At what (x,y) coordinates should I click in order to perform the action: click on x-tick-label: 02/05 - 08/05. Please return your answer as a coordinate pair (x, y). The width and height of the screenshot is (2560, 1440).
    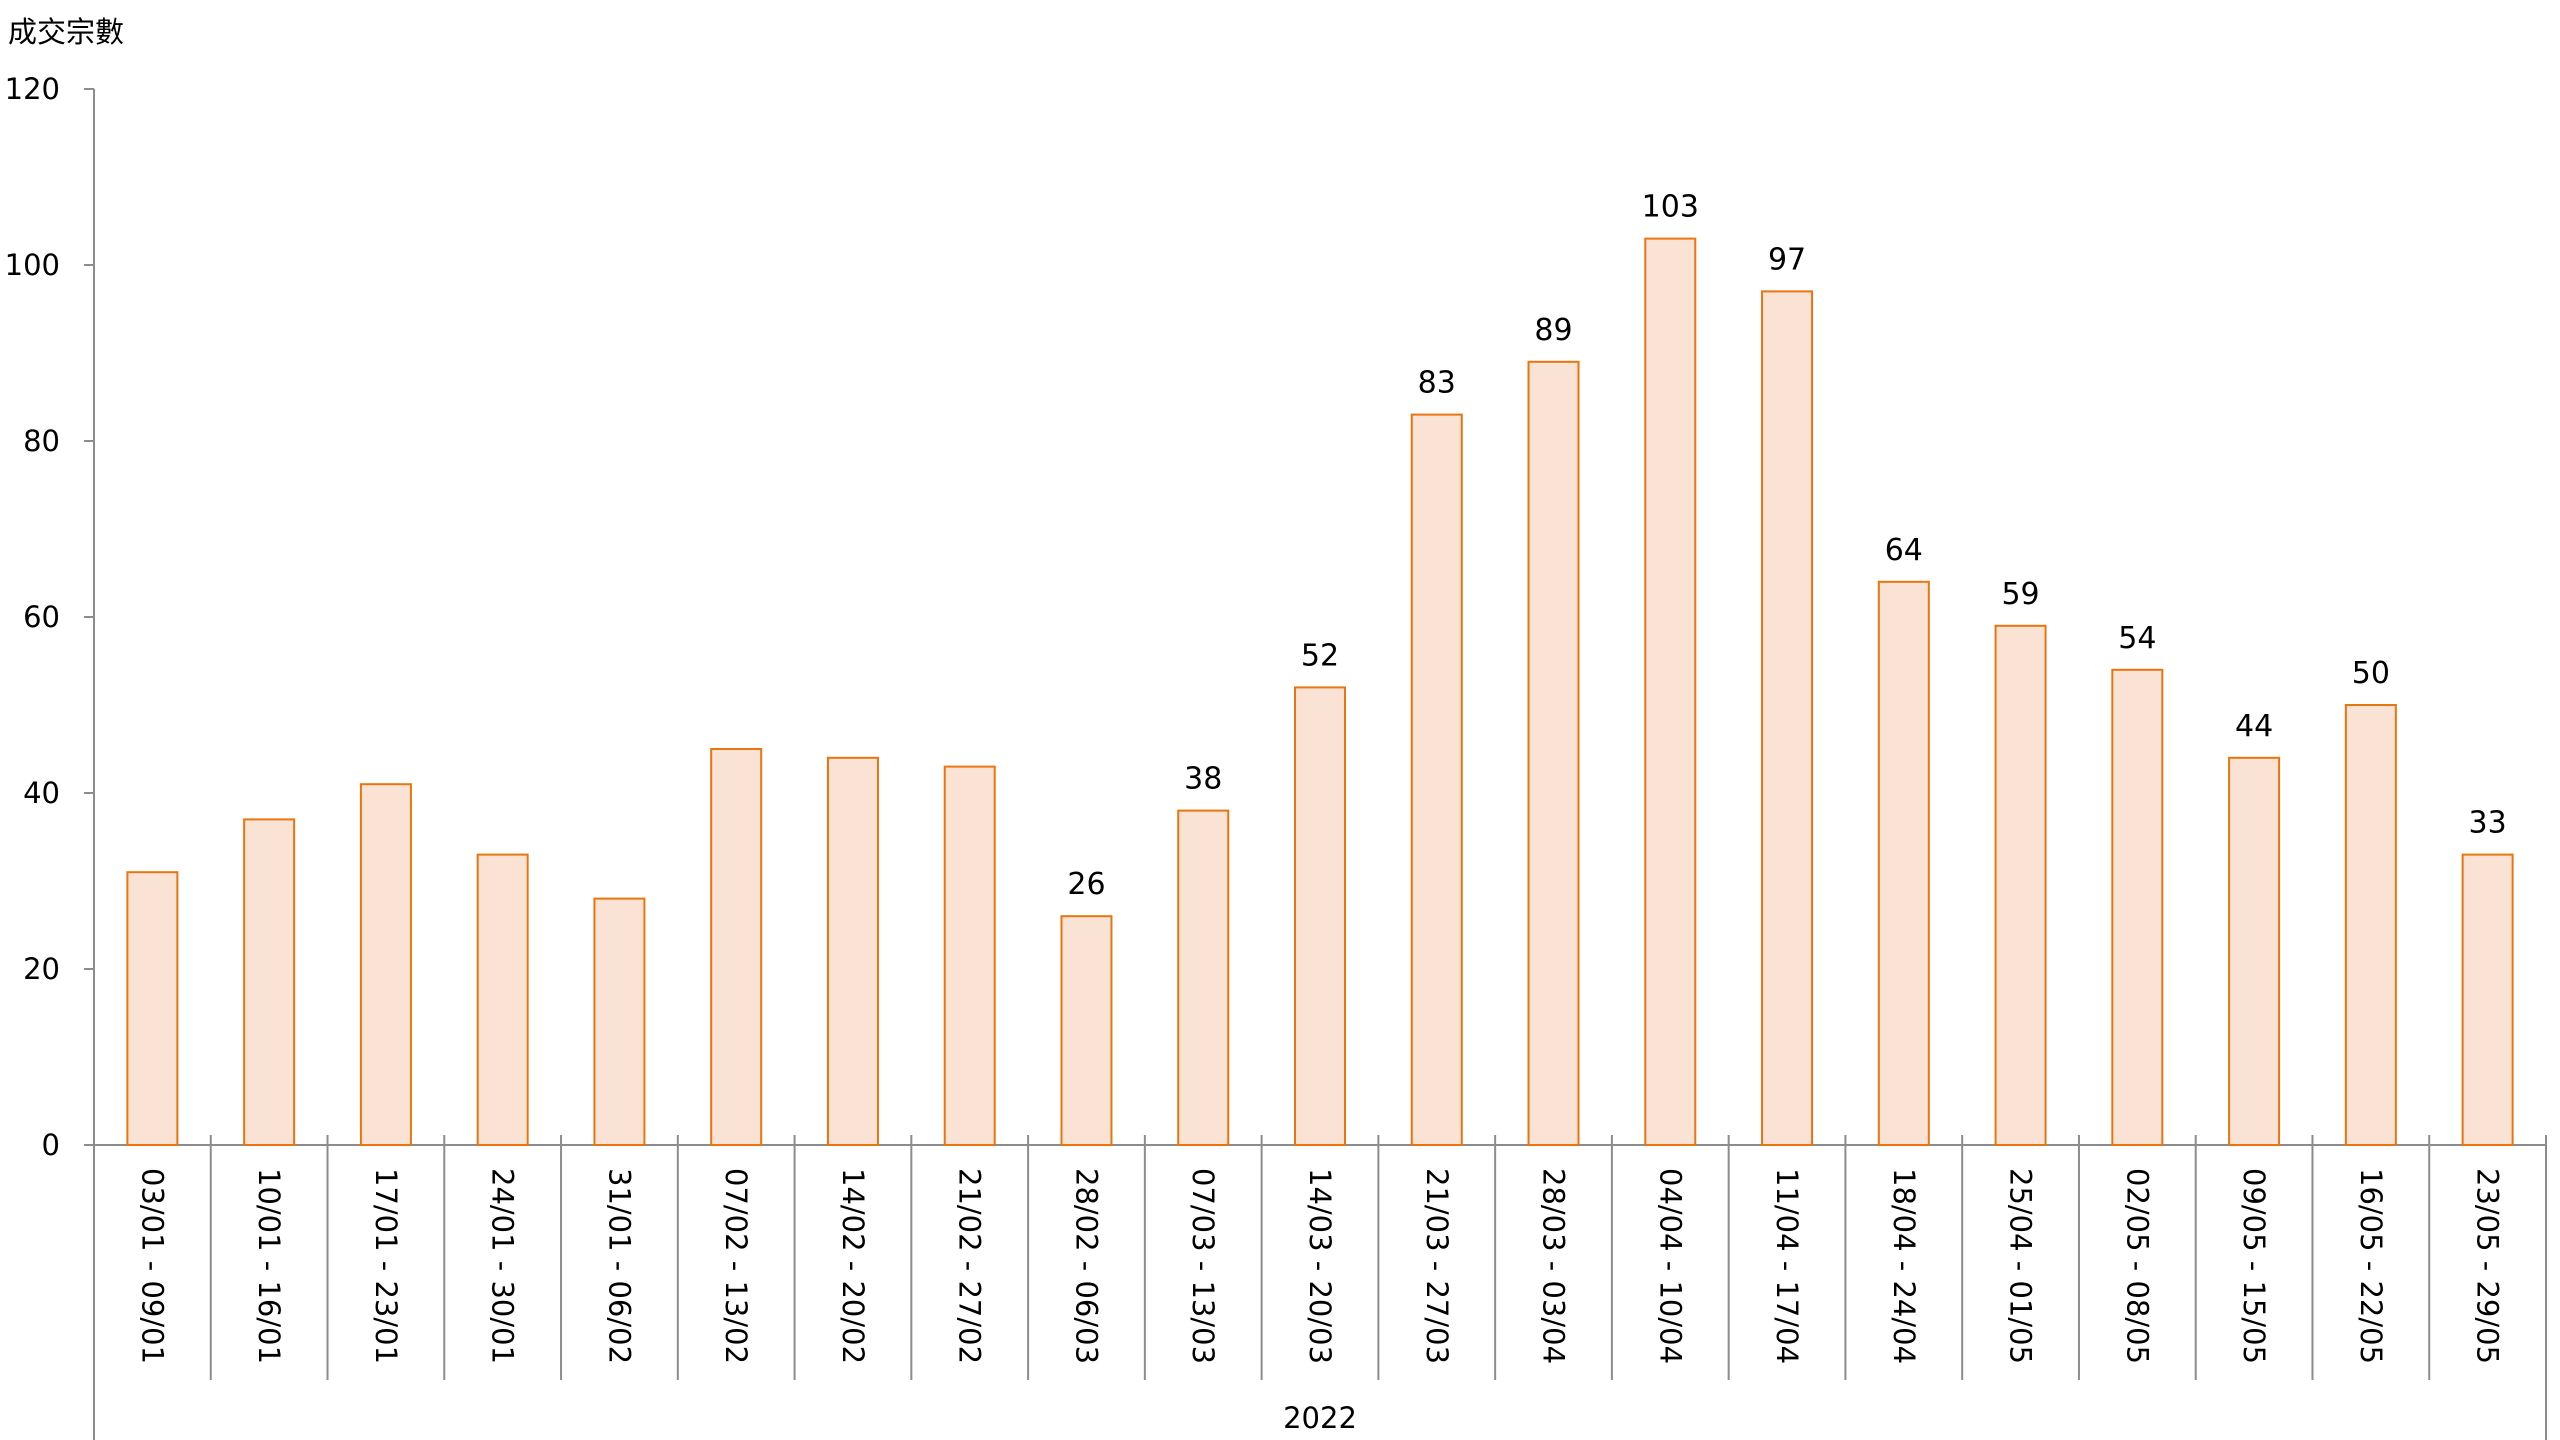
    Looking at the image, I should click on (2137, 1266).